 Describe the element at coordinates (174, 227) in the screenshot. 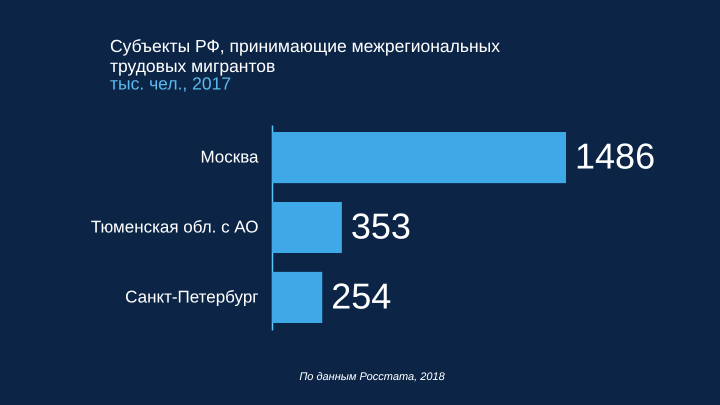

I see `y-tick-label: Тюменская обл. с АО` at that location.